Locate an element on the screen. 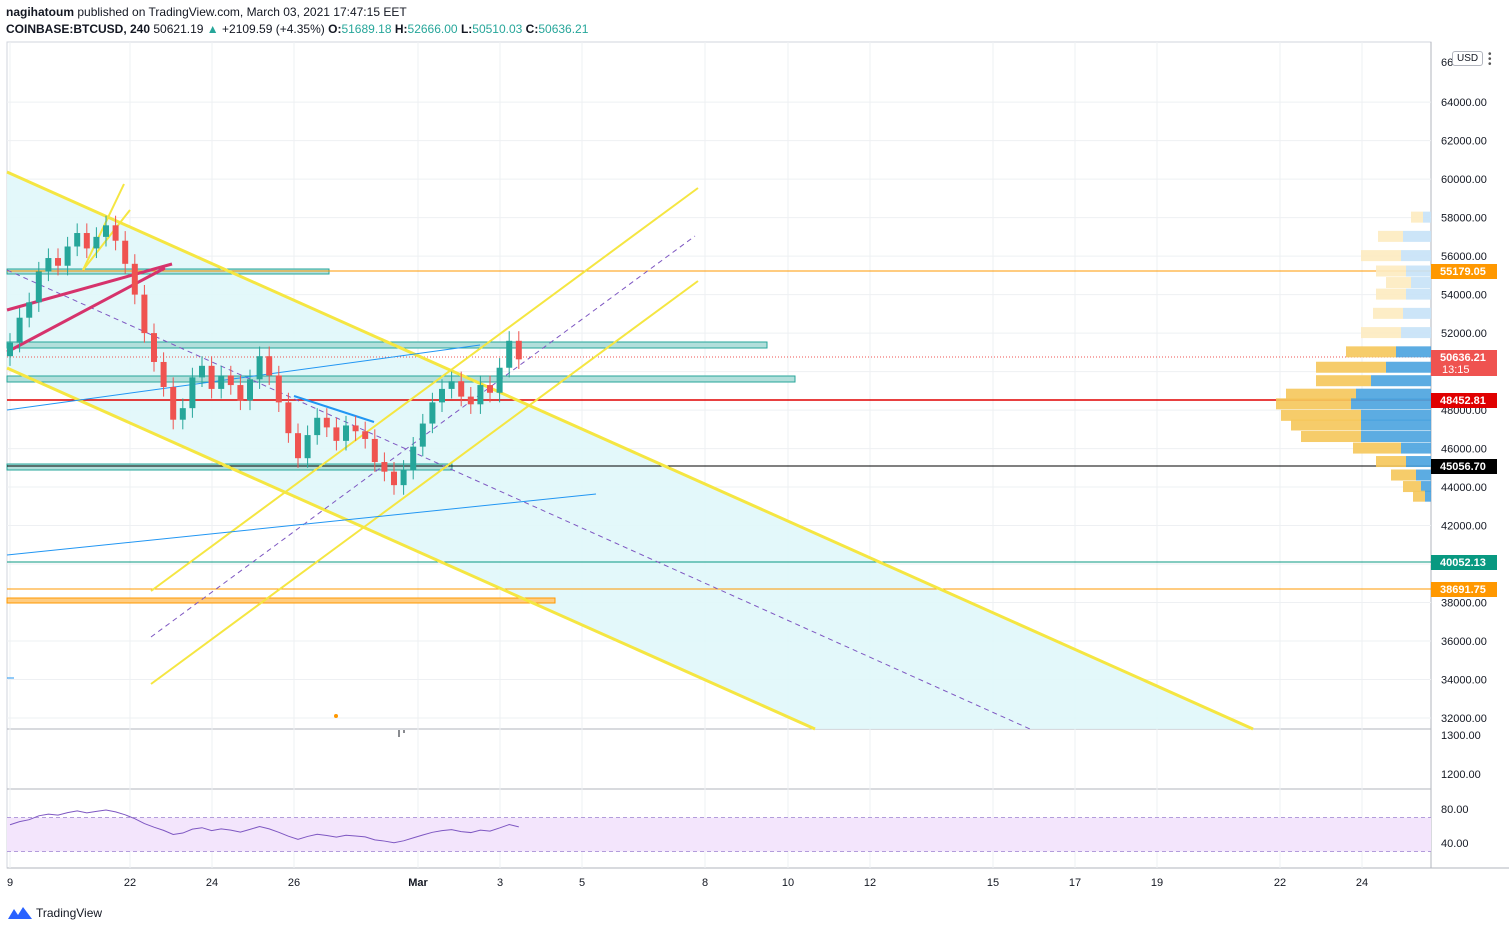 Image resolution: width=1509 pixels, height=933 pixels. time-tick-label: 17 is located at coordinates (1075, 883).